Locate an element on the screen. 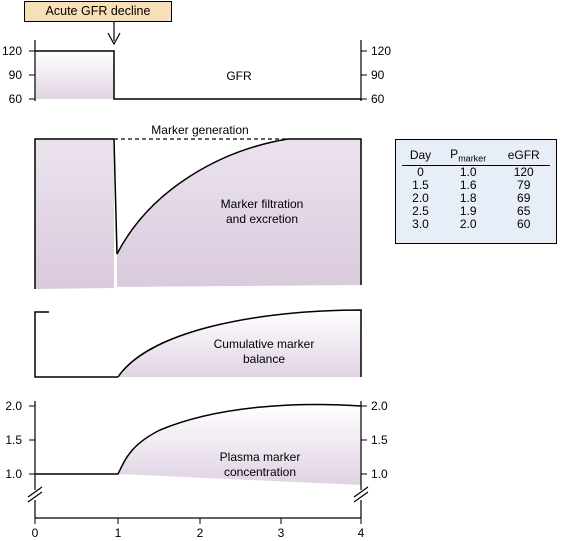  callout-arrow is located at coordinates (114, 34).